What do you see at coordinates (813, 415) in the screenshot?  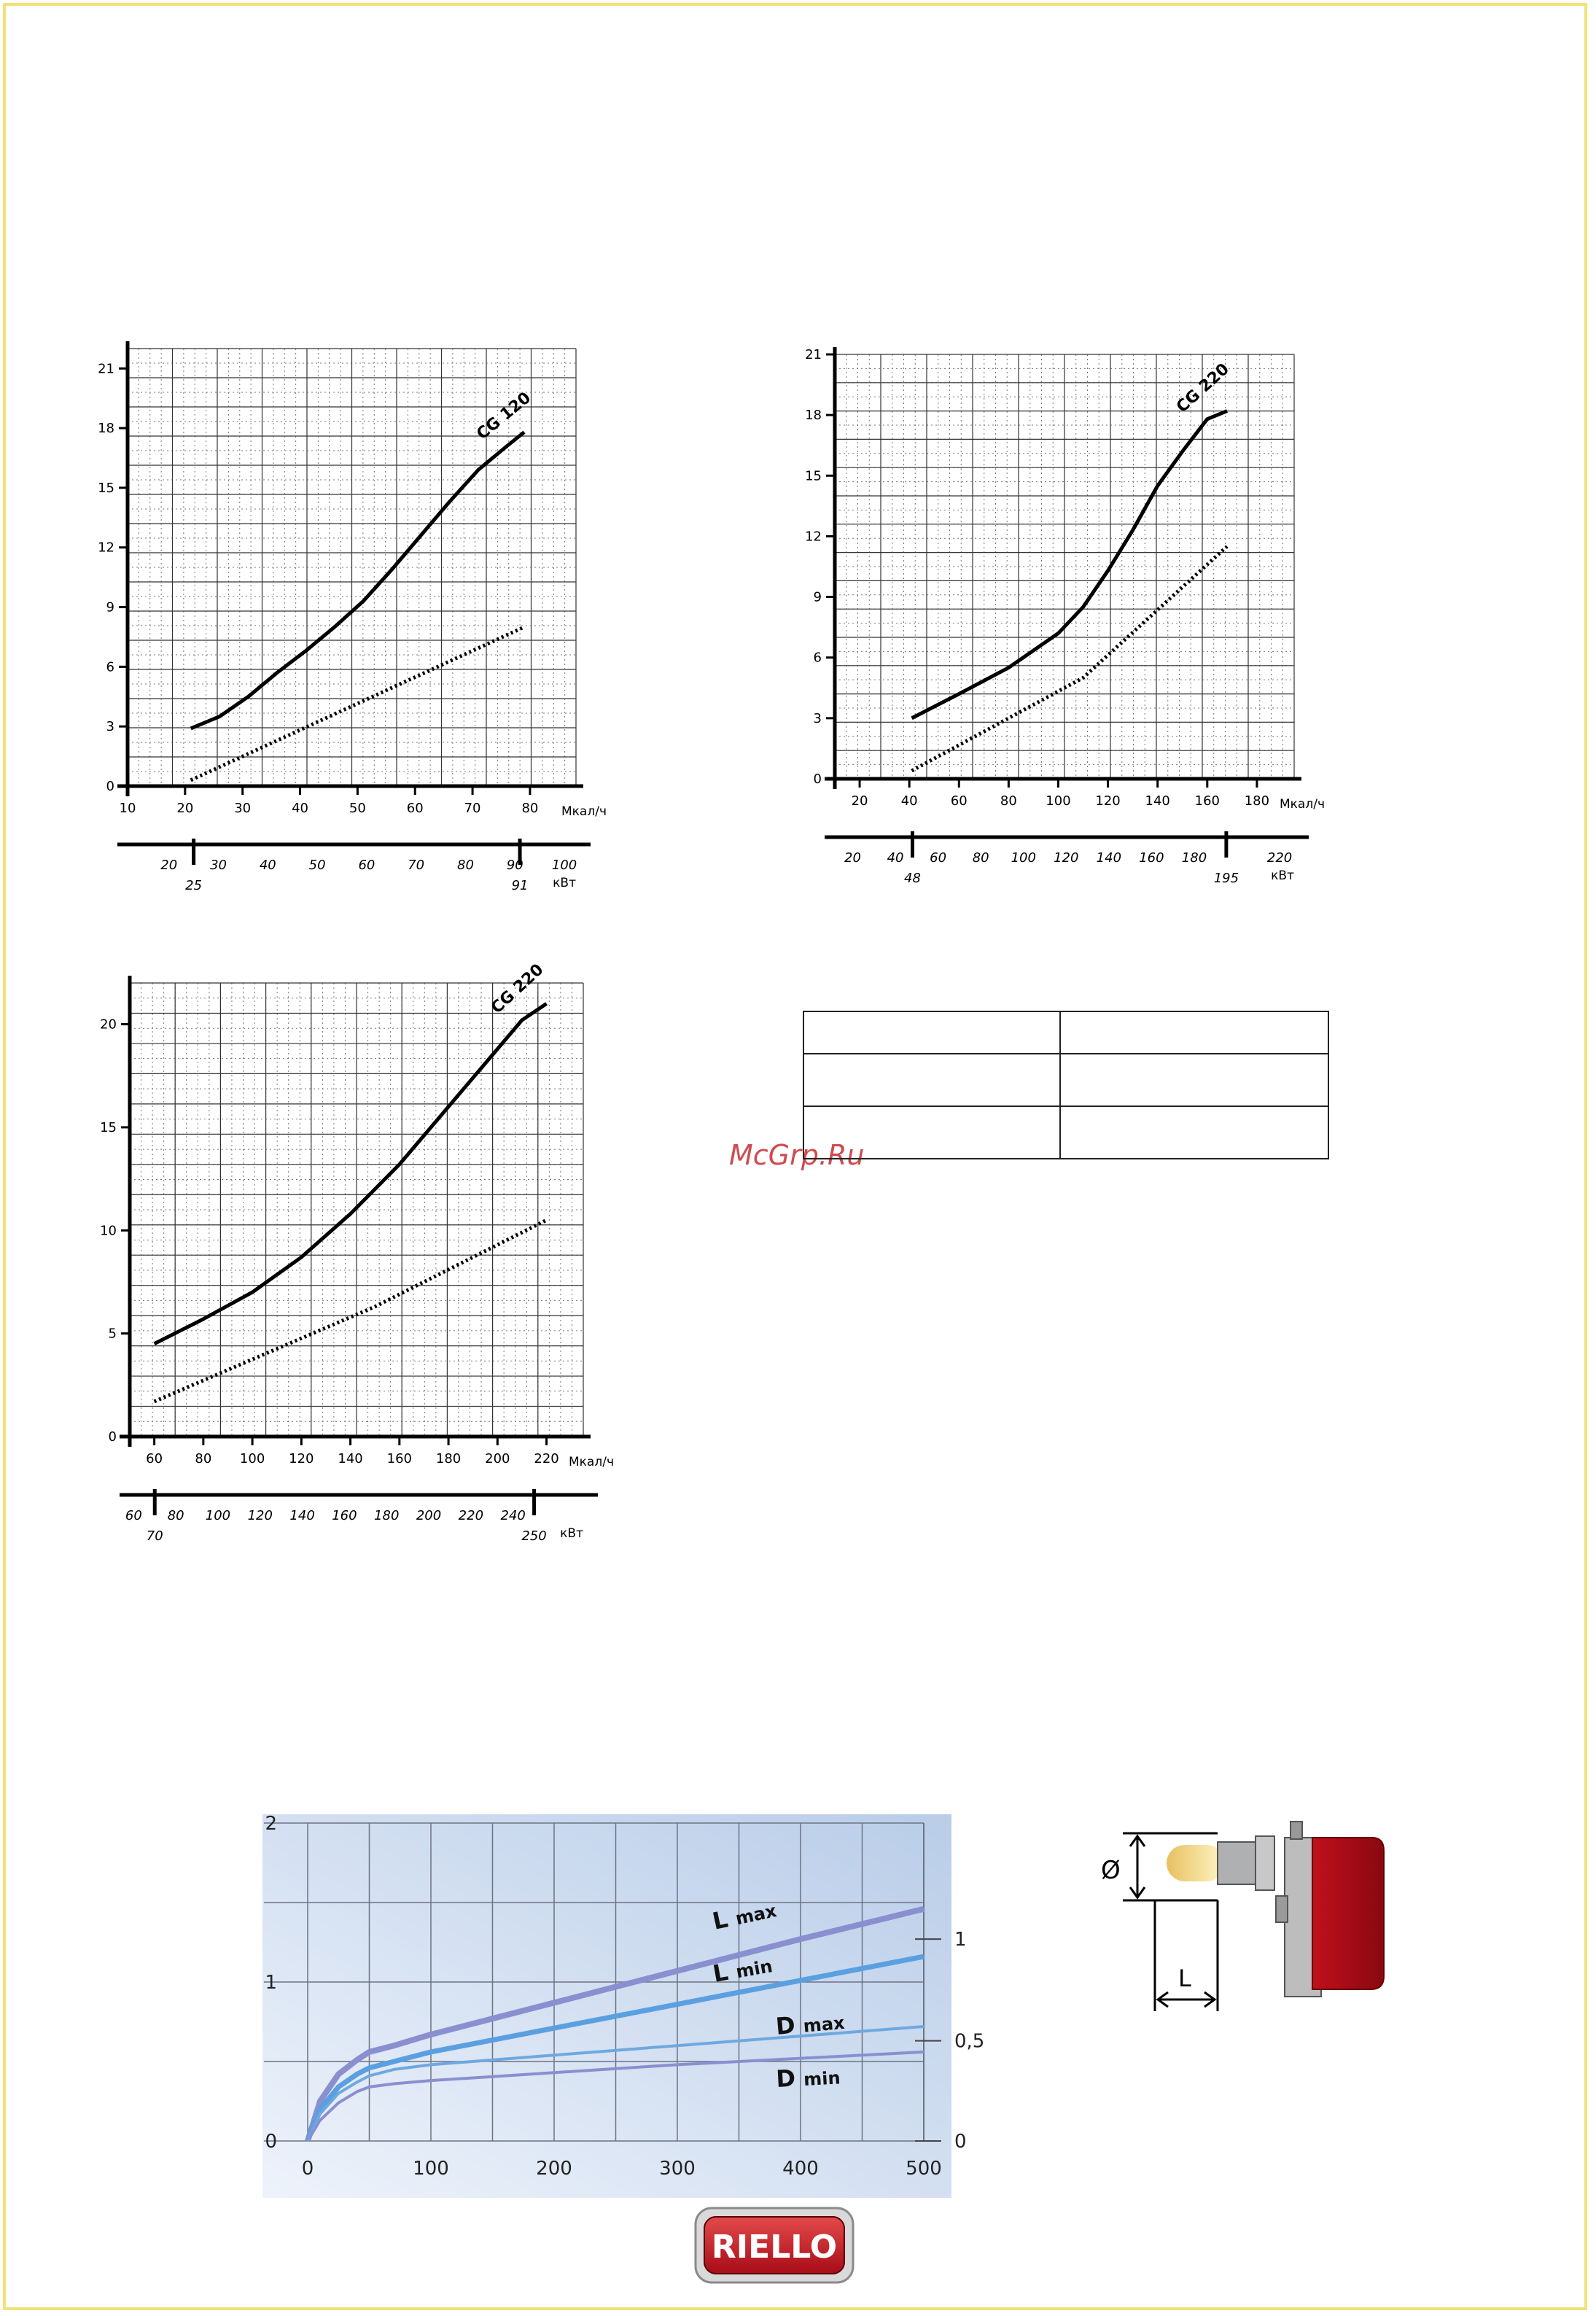 I see `y-tick-label: 18` at bounding box center [813, 415].